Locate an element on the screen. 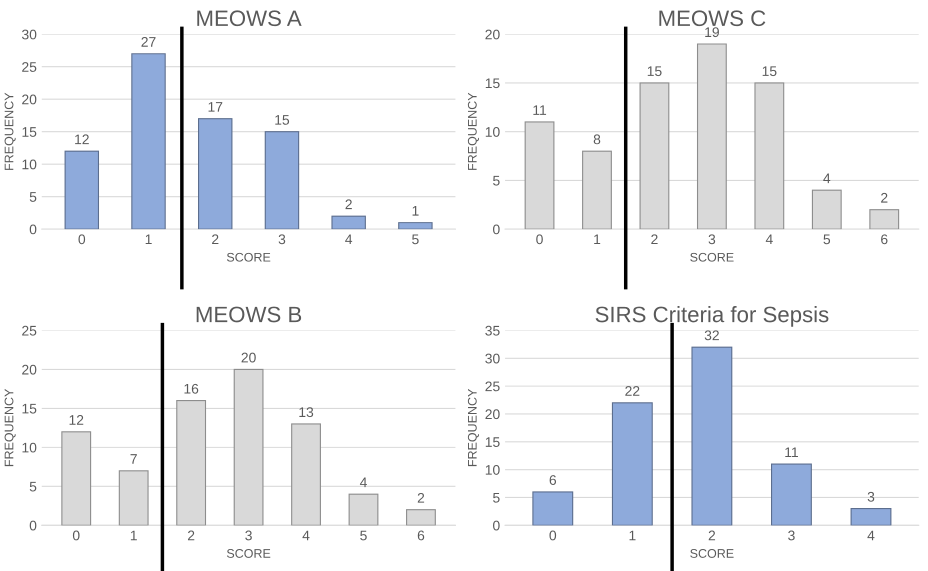 The height and width of the screenshot is (571, 928). data-label: 22 is located at coordinates (632, 391).